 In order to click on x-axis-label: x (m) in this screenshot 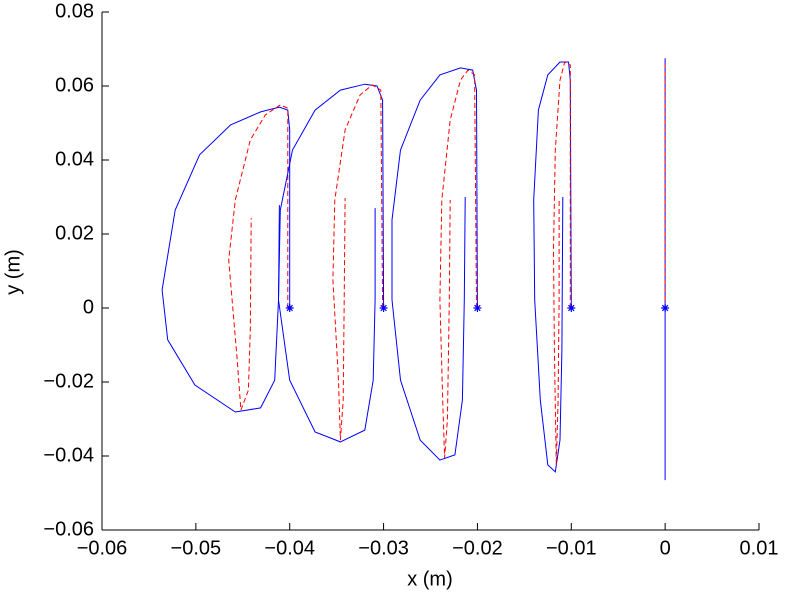, I will do `click(430, 579)`.